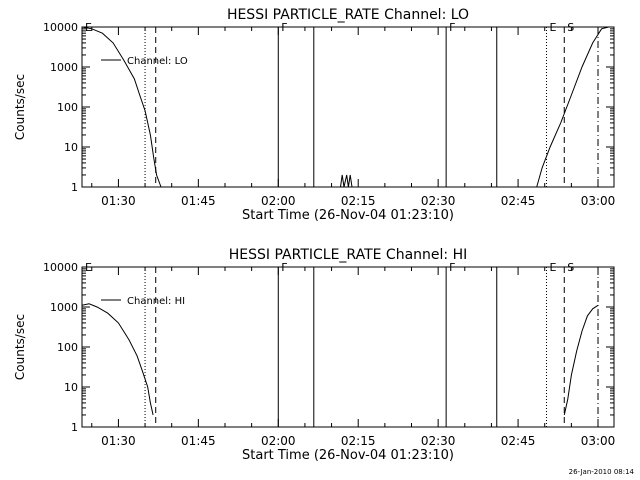 This screenshot has height=480, width=640. Describe the element at coordinates (156, 301) in the screenshot. I see `legend-label: Channel: HI` at that location.